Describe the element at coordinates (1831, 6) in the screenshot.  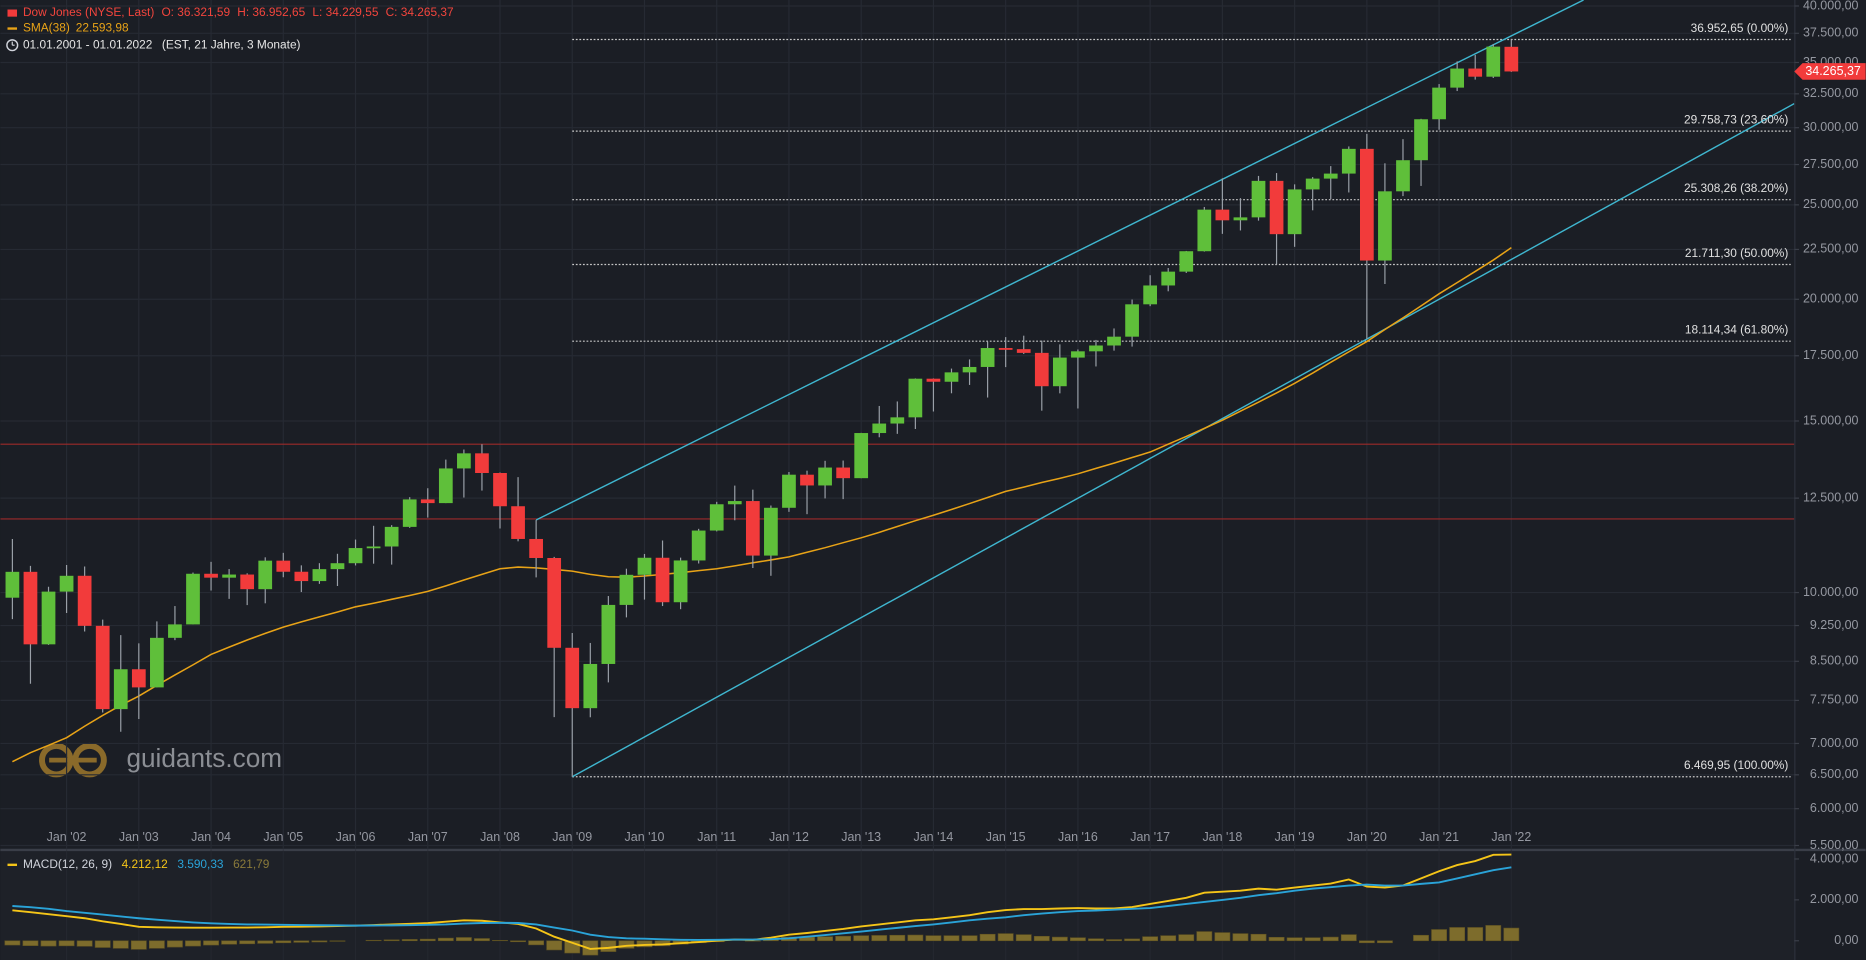
I see `y-tick-label: 40.000,00` at that location.